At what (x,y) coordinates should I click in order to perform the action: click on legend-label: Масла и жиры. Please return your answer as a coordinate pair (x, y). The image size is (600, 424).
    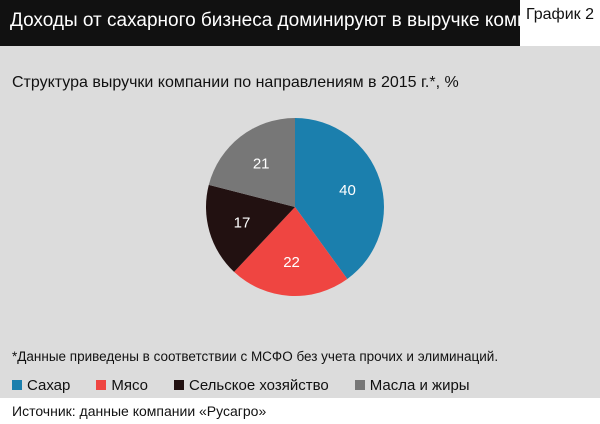
    Looking at the image, I should click on (419, 385).